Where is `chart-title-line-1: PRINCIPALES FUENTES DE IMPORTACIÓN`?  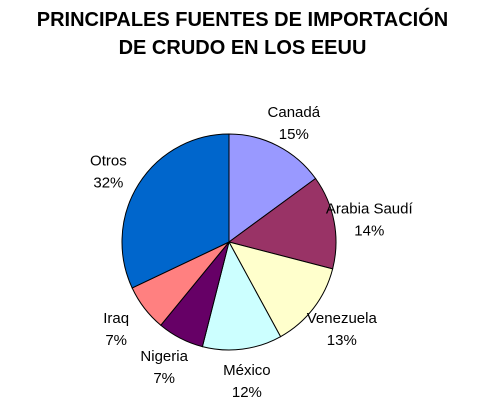
chart-title-line-1: PRINCIPALES FUENTES DE IMPORTACIÓN is located at coordinates (242, 20).